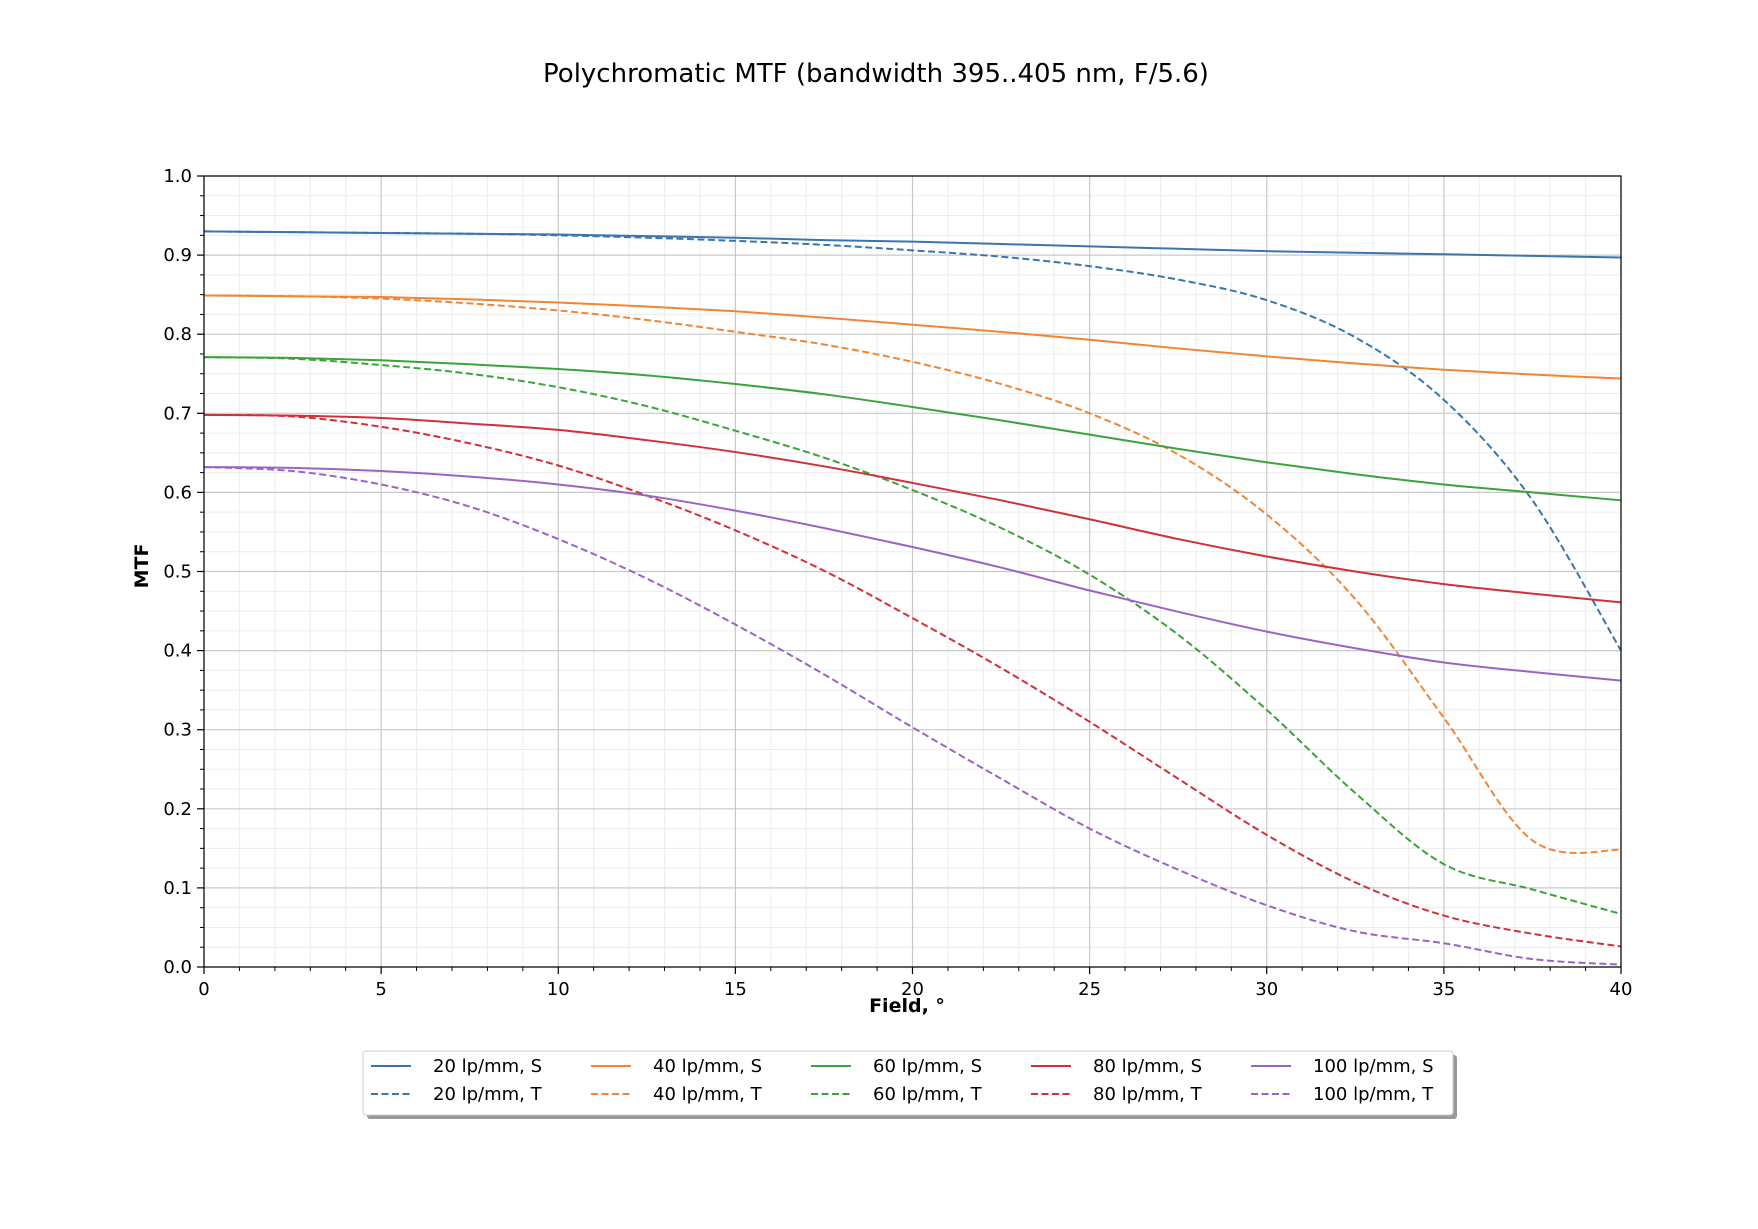 Image resolution: width=1758 pixels, height=1229 pixels. Describe the element at coordinates (177, 176) in the screenshot. I see `y-tick-label: 1.0` at that location.